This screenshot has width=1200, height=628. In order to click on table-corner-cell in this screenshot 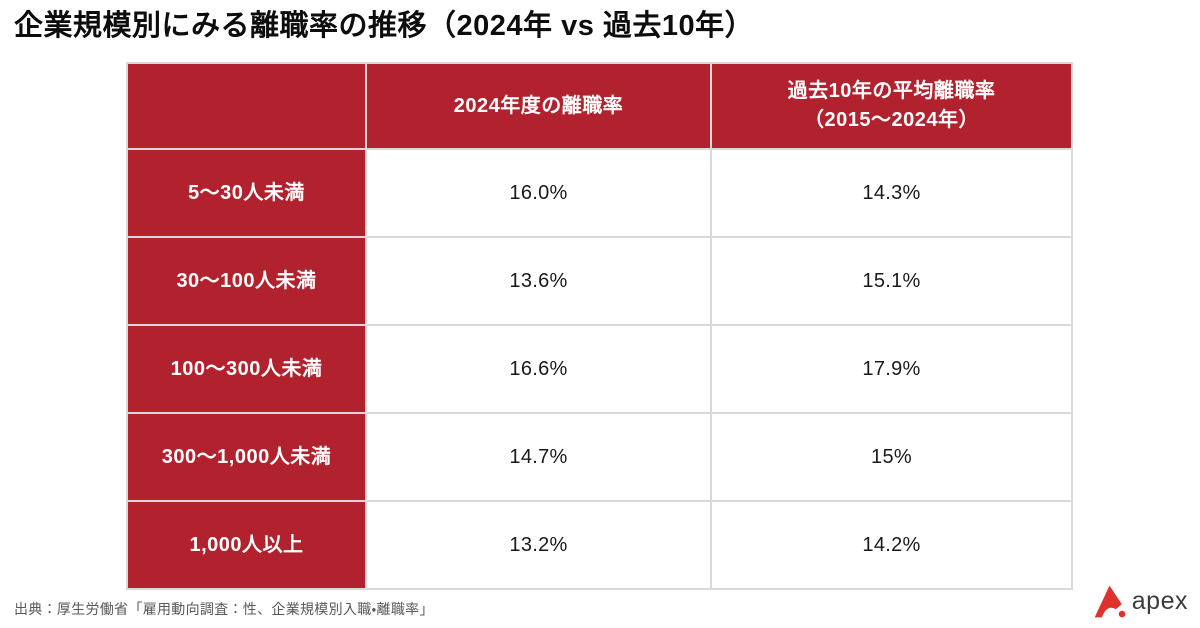, I will do `click(246, 106)`.